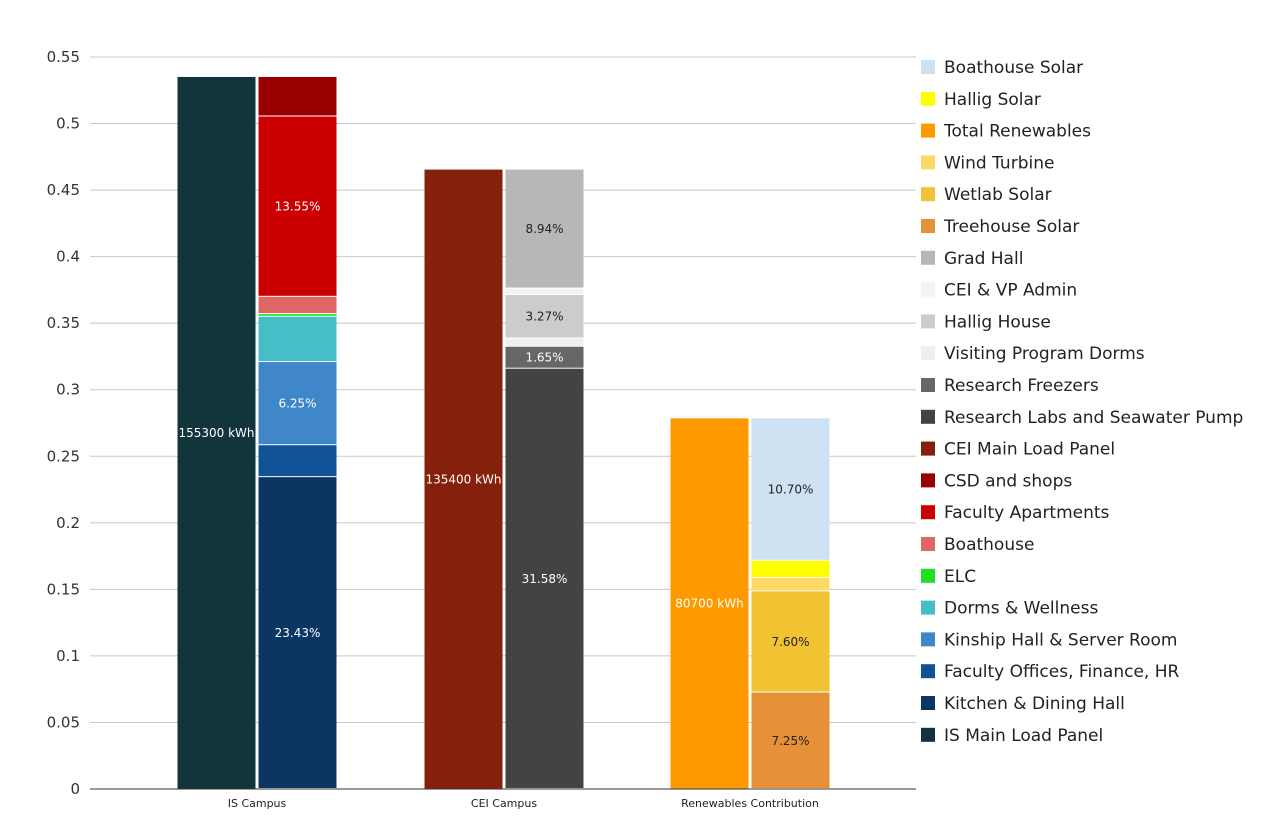  I want to click on bar-data-label: 31.58%, so click(545, 579).